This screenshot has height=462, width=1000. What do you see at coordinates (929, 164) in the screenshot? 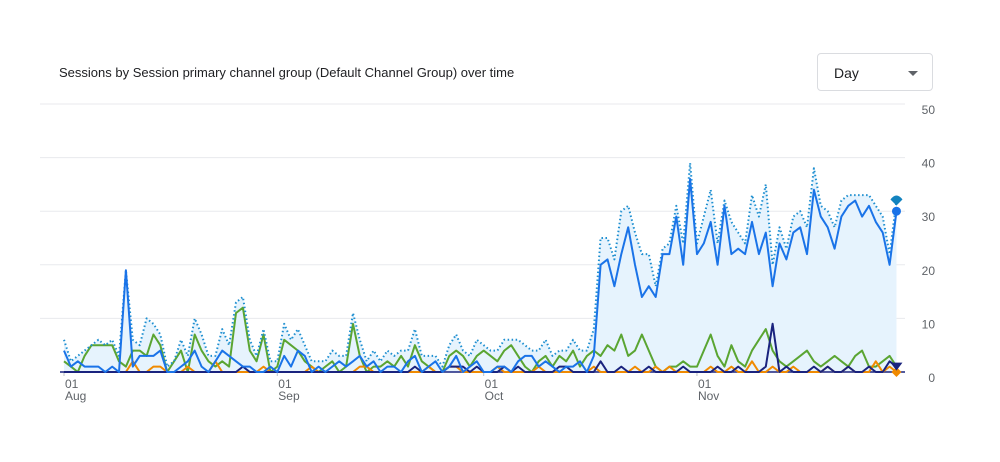
I see `y-tick-label: 40` at bounding box center [929, 164].